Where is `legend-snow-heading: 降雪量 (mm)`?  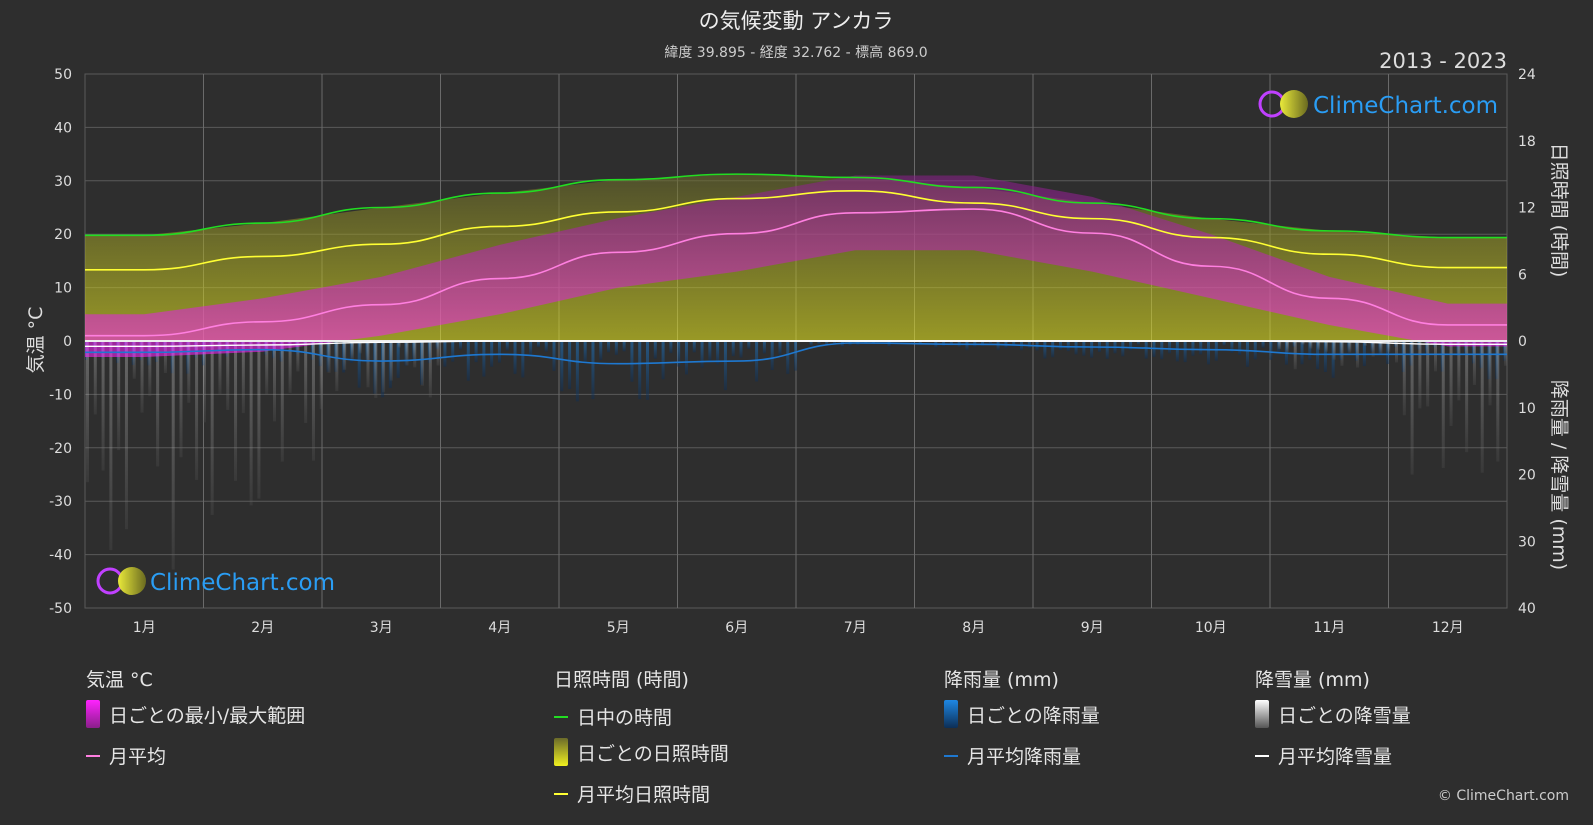 legend-snow-heading: 降雪量 (mm) is located at coordinates (1312, 680).